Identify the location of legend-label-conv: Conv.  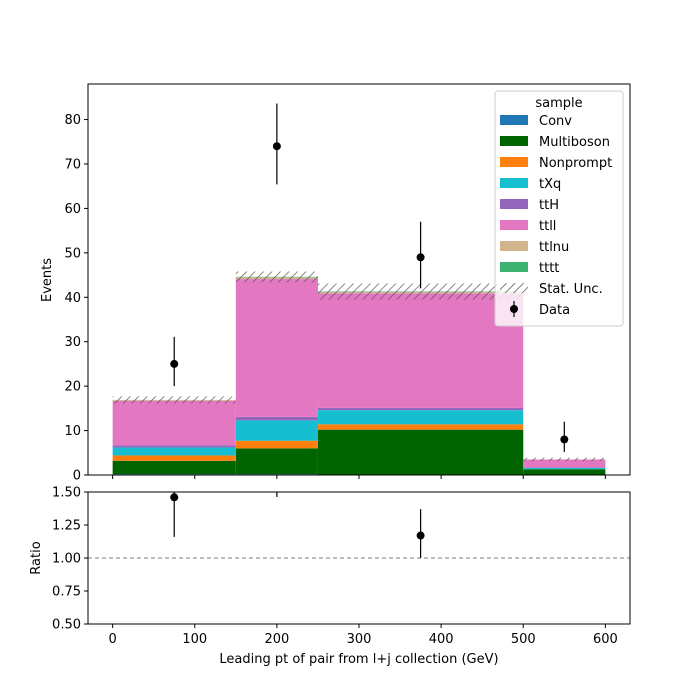
(555, 121).